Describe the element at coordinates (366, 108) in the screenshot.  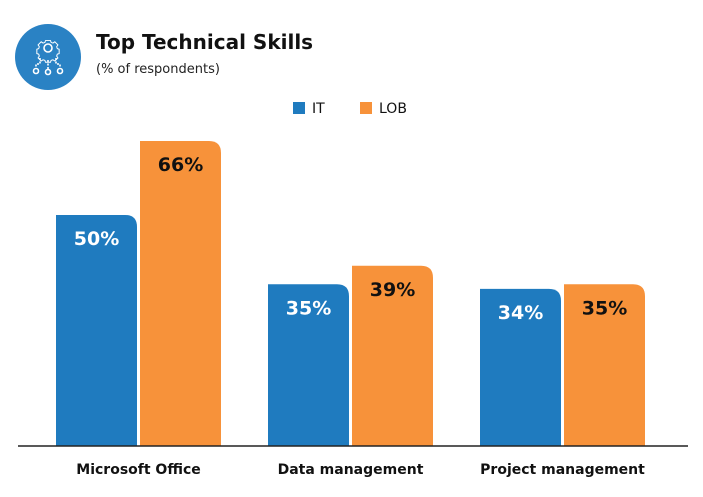
I see `legend-swatch-lob` at that location.